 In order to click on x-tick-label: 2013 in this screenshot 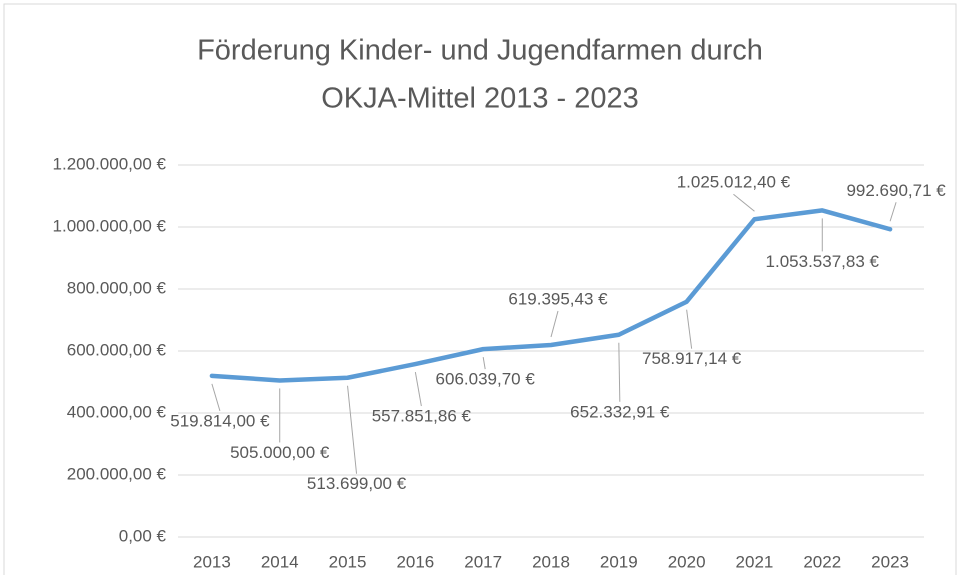, I will do `click(212, 561)`.